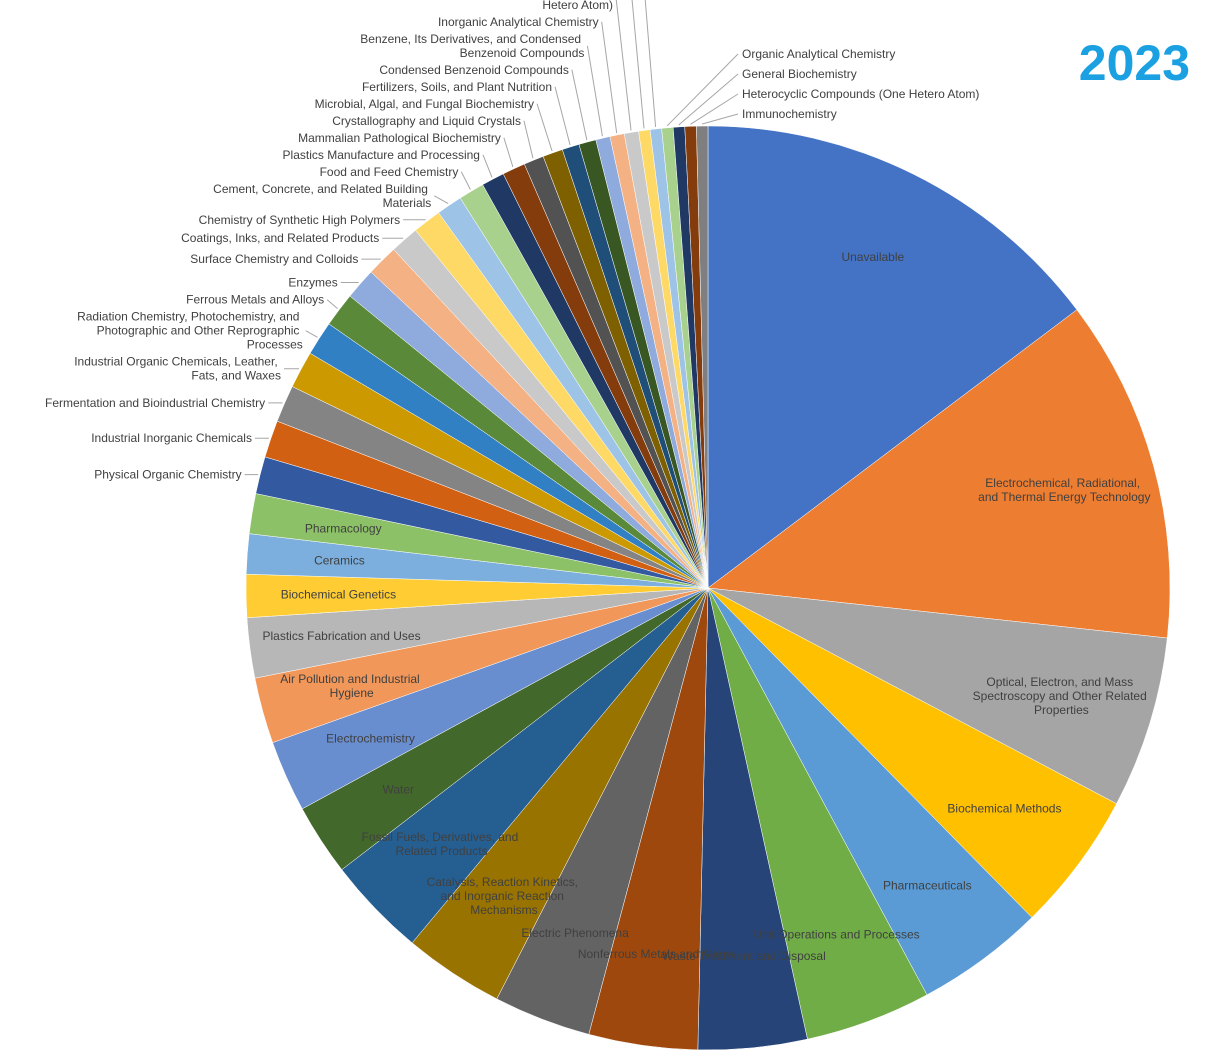 The width and height of the screenshot is (1205, 1052). What do you see at coordinates (1064, 497) in the screenshot?
I see `label-line: and Thermal Energy Technology` at bounding box center [1064, 497].